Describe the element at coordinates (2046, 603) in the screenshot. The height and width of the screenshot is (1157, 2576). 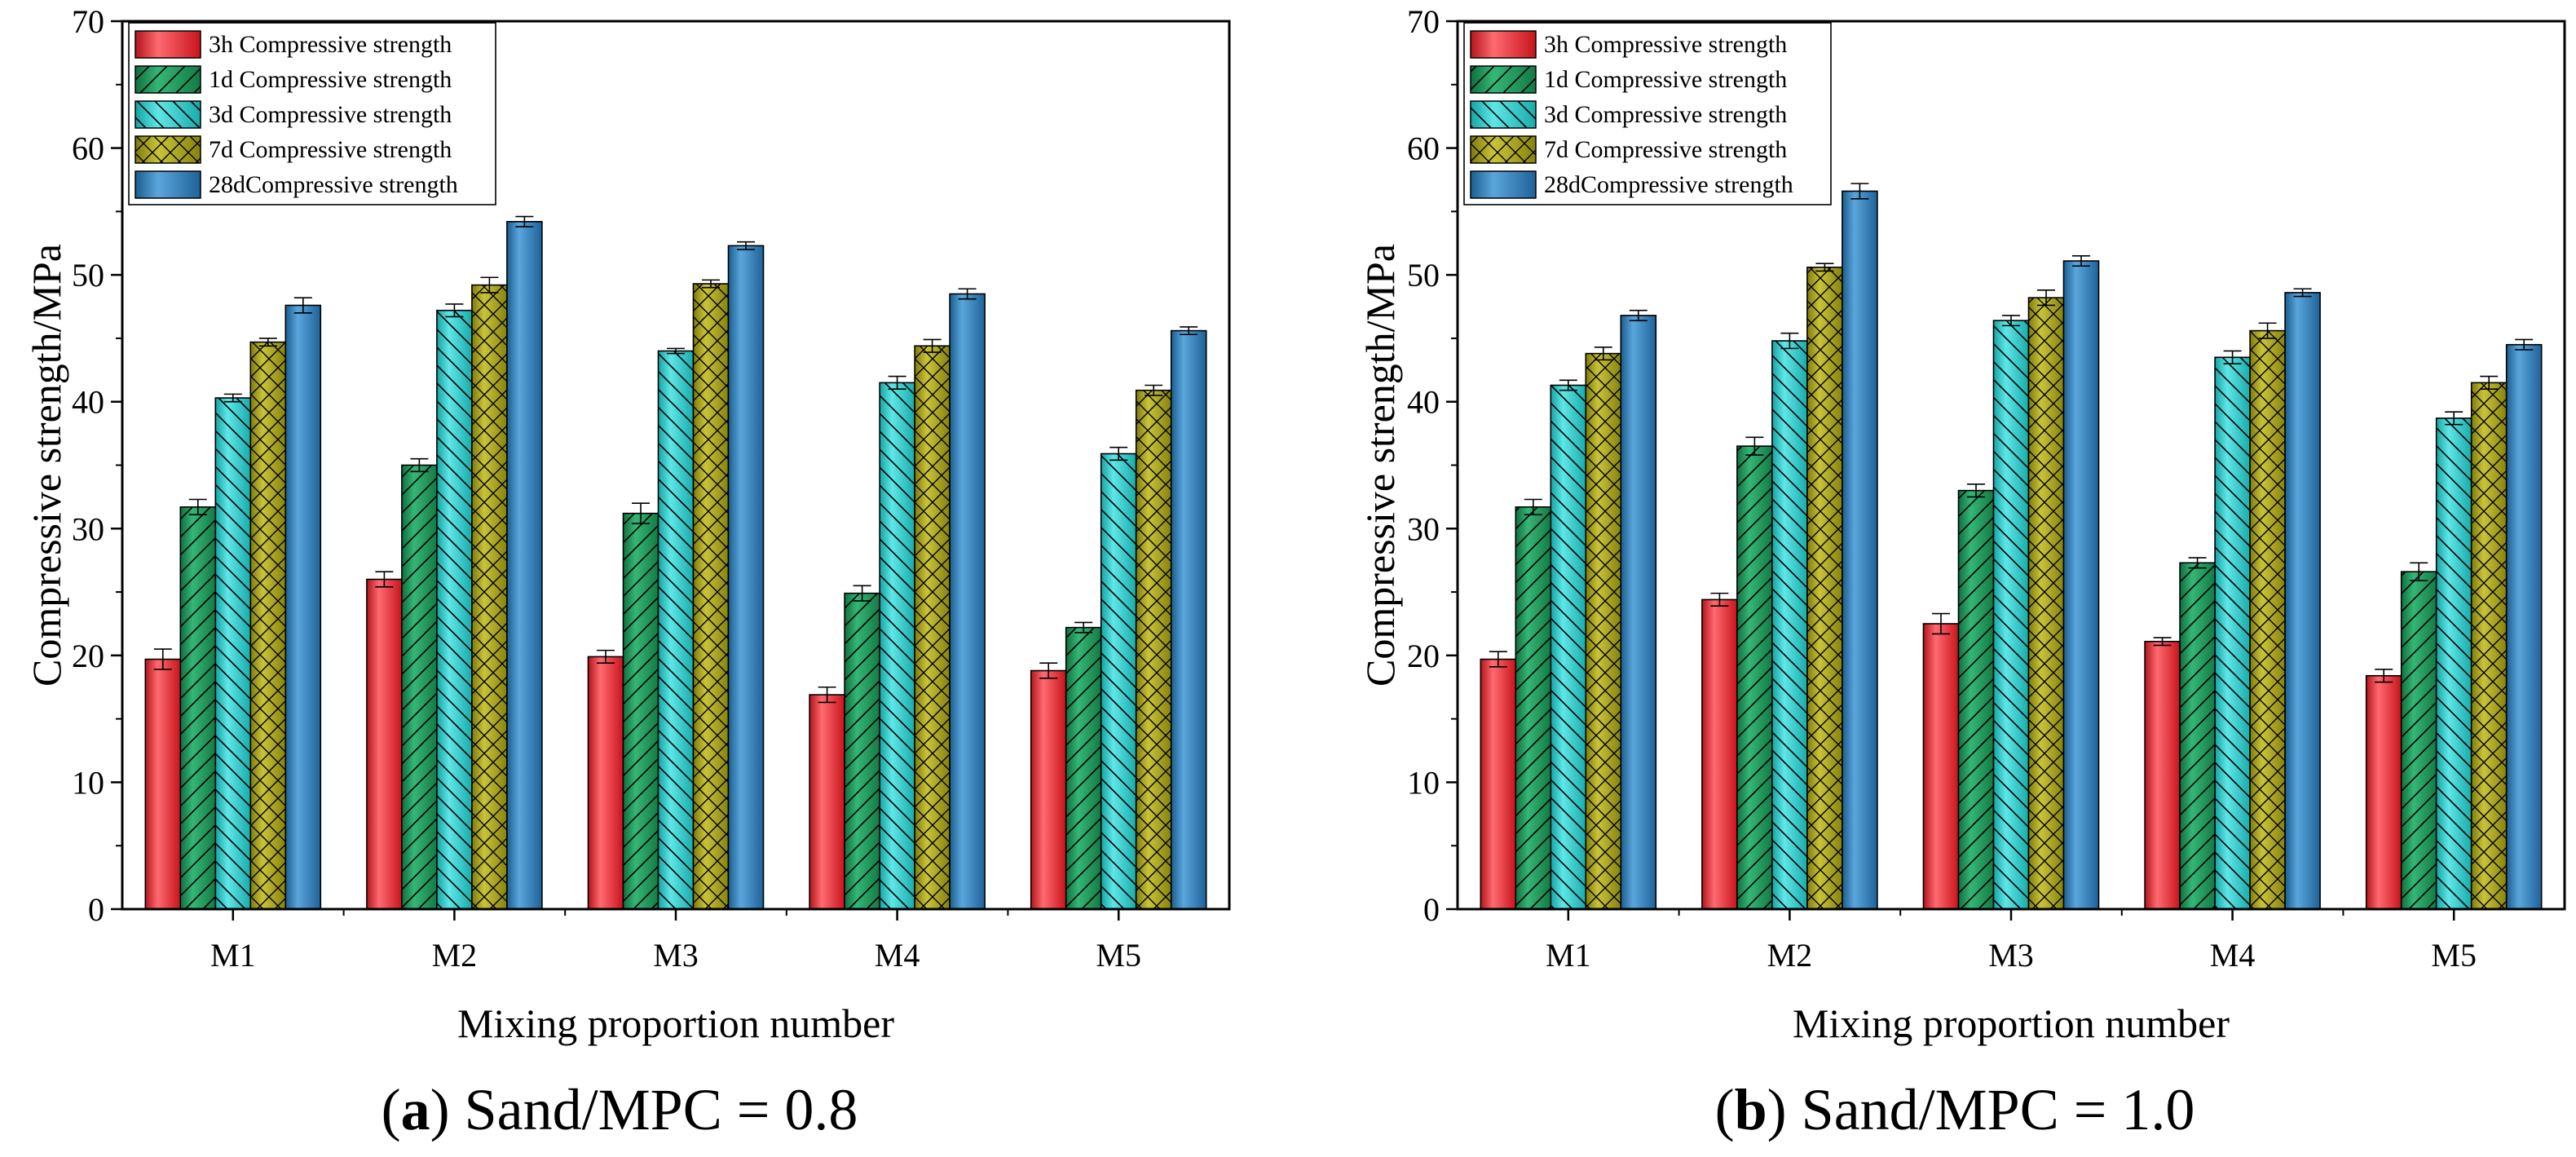
I see `bar-hatch-7d-M3` at that location.